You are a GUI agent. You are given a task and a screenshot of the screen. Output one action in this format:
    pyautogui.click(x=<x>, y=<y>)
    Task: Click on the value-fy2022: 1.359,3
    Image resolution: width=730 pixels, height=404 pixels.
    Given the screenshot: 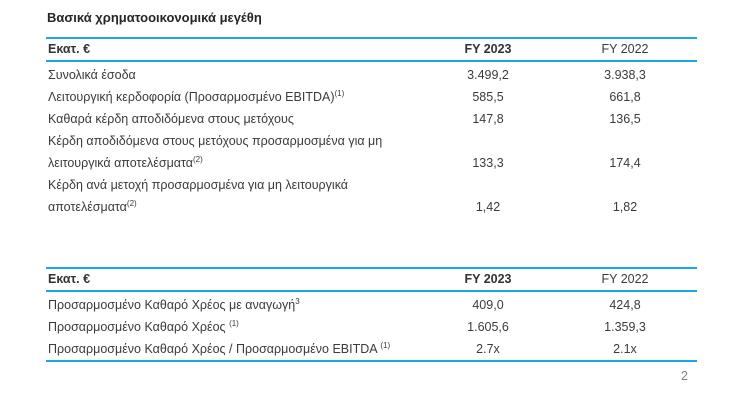 What is the action you would take?
    pyautogui.click(x=625, y=327)
    